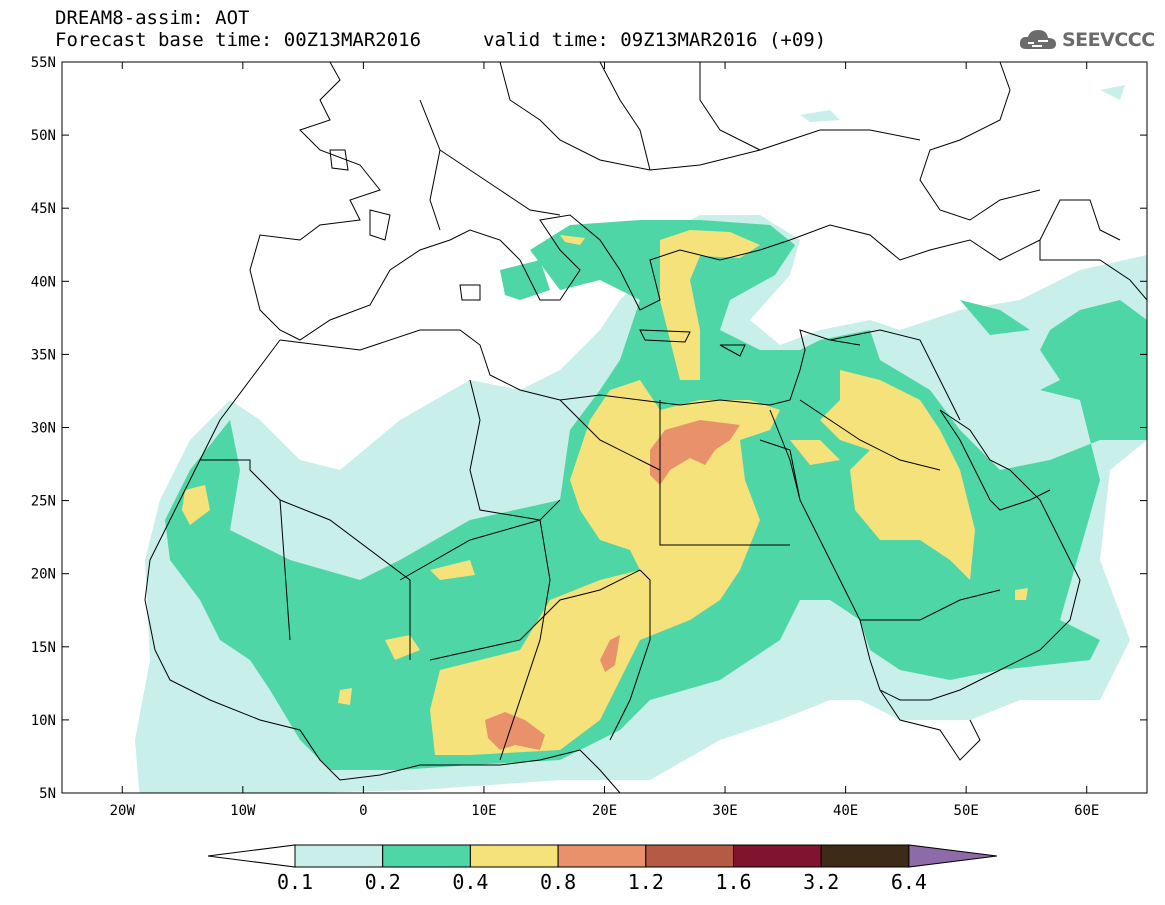  What do you see at coordinates (43, 575) in the screenshot?
I see `lat-label: 20N` at bounding box center [43, 575].